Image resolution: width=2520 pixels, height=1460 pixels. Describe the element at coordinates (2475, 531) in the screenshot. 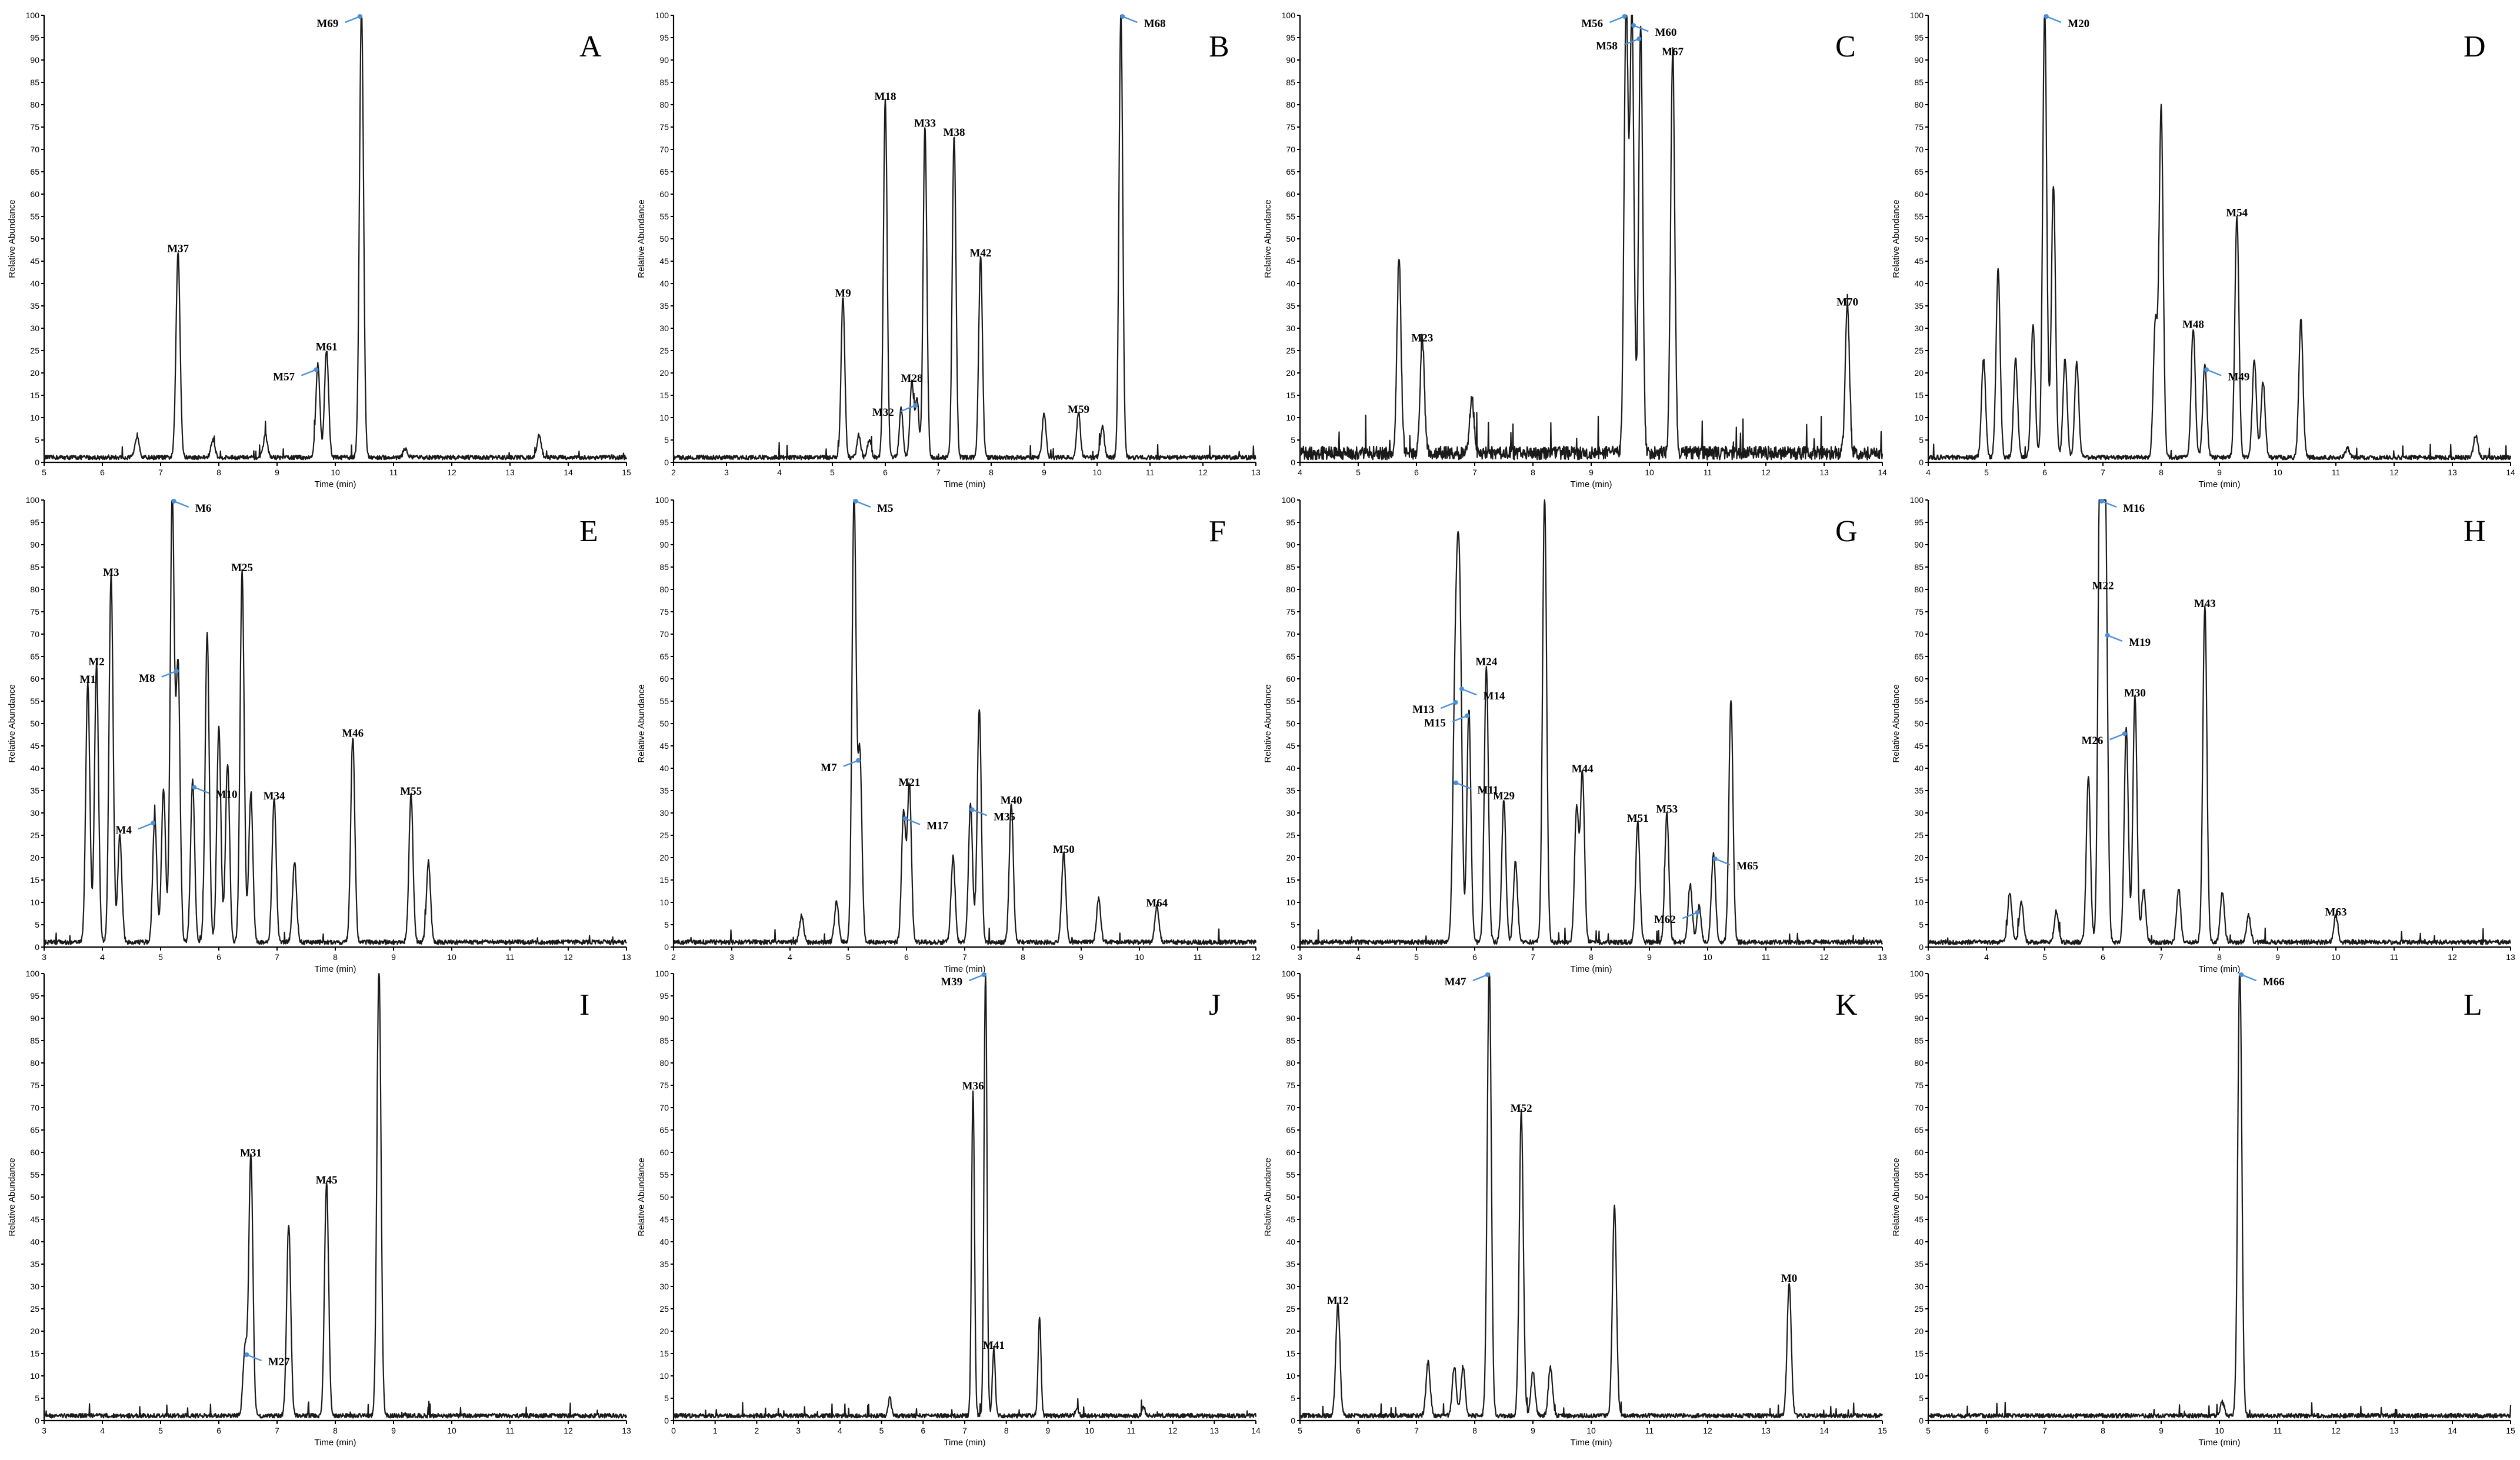

I see `panel-letter: H` at that location.